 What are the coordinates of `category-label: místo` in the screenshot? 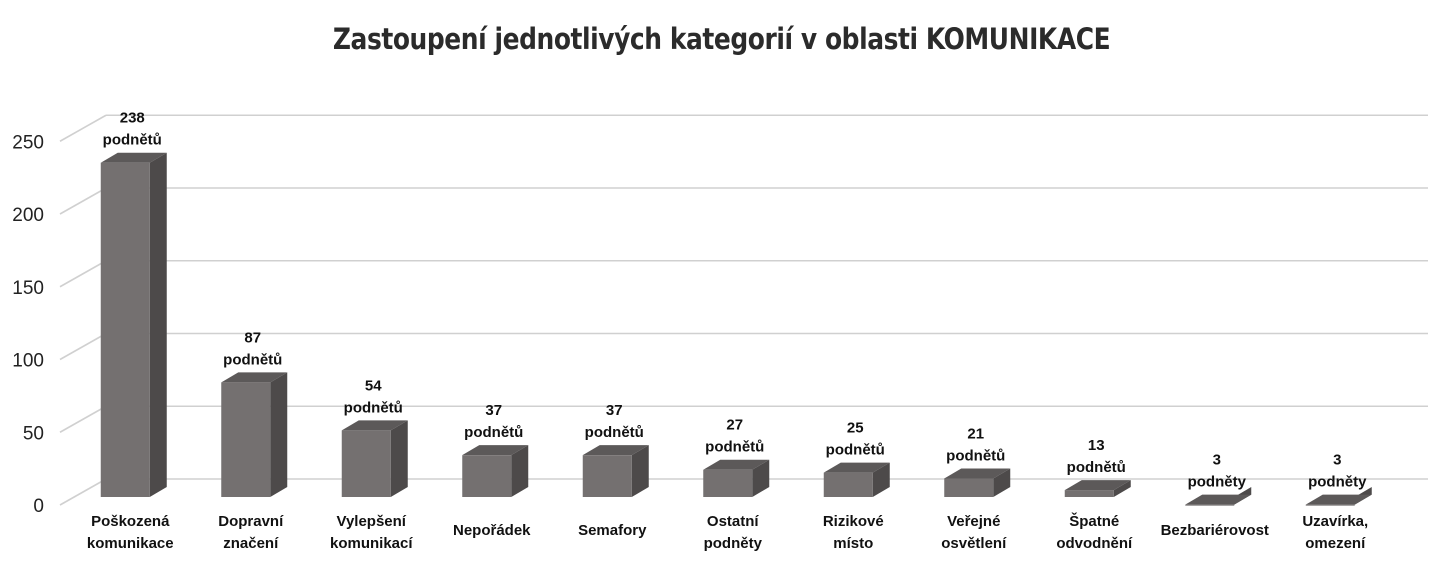 It's located at (853, 543).